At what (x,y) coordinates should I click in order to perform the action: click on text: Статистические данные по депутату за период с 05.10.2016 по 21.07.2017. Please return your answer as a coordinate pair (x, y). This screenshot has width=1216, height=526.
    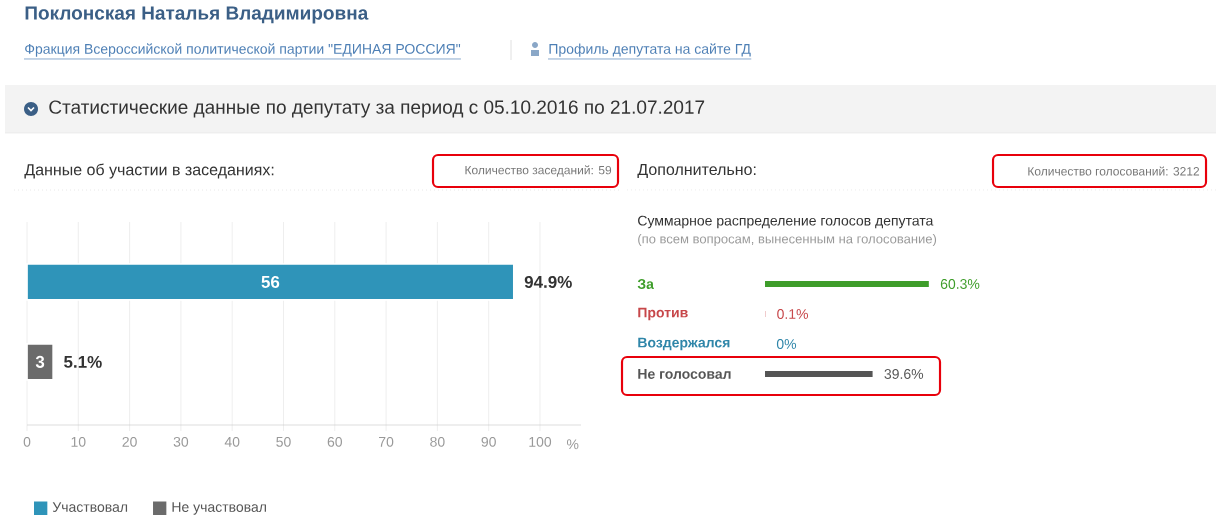
    Looking at the image, I should click on (377, 109).